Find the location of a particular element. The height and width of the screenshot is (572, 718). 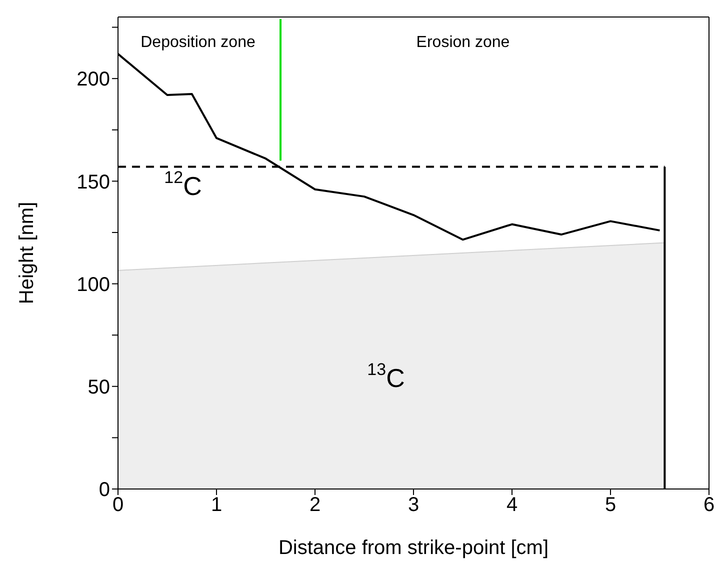

x-tick-label: 4 is located at coordinates (512, 505).